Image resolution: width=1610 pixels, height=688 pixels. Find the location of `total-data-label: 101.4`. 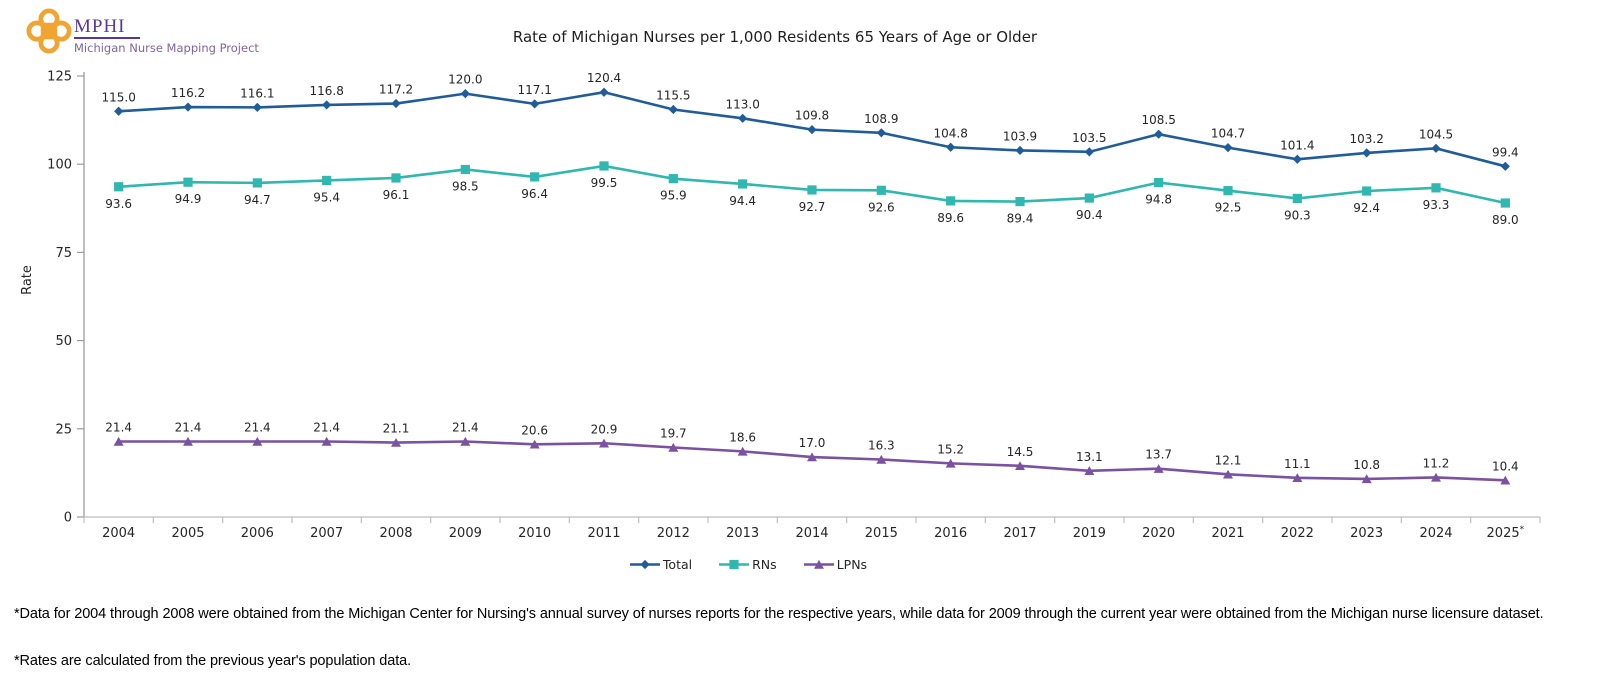

total-data-label: 101.4 is located at coordinates (1297, 145).